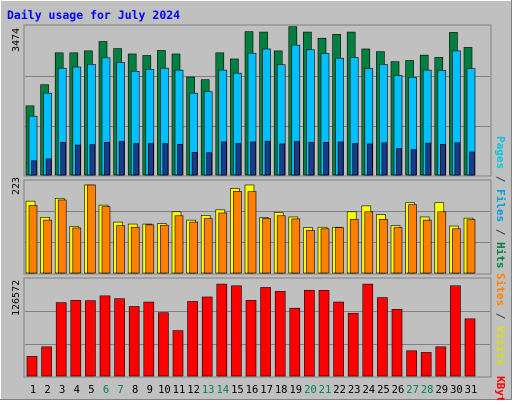 This screenshot has height=405, width=512. What do you see at coordinates (33, 390) in the screenshot?
I see `day-label: 1` at bounding box center [33, 390].